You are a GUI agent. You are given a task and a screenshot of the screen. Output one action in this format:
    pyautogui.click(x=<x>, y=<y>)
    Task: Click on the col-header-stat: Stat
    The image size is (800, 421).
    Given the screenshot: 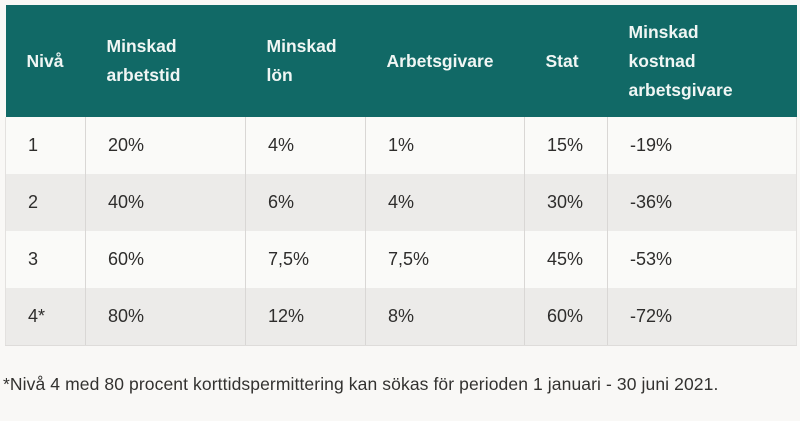 What is the action you would take?
    pyautogui.click(x=566, y=61)
    